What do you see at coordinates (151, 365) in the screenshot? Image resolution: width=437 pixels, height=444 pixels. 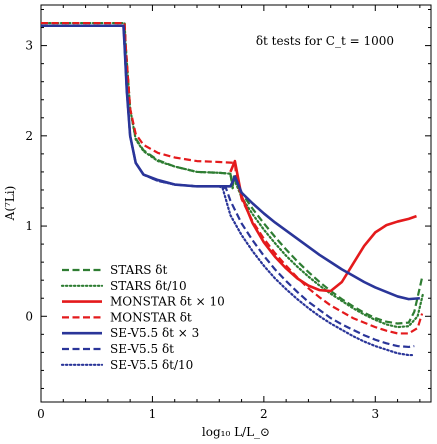 I see `legend-label-7: SE-V5.5 δt/10` at bounding box center [151, 365].